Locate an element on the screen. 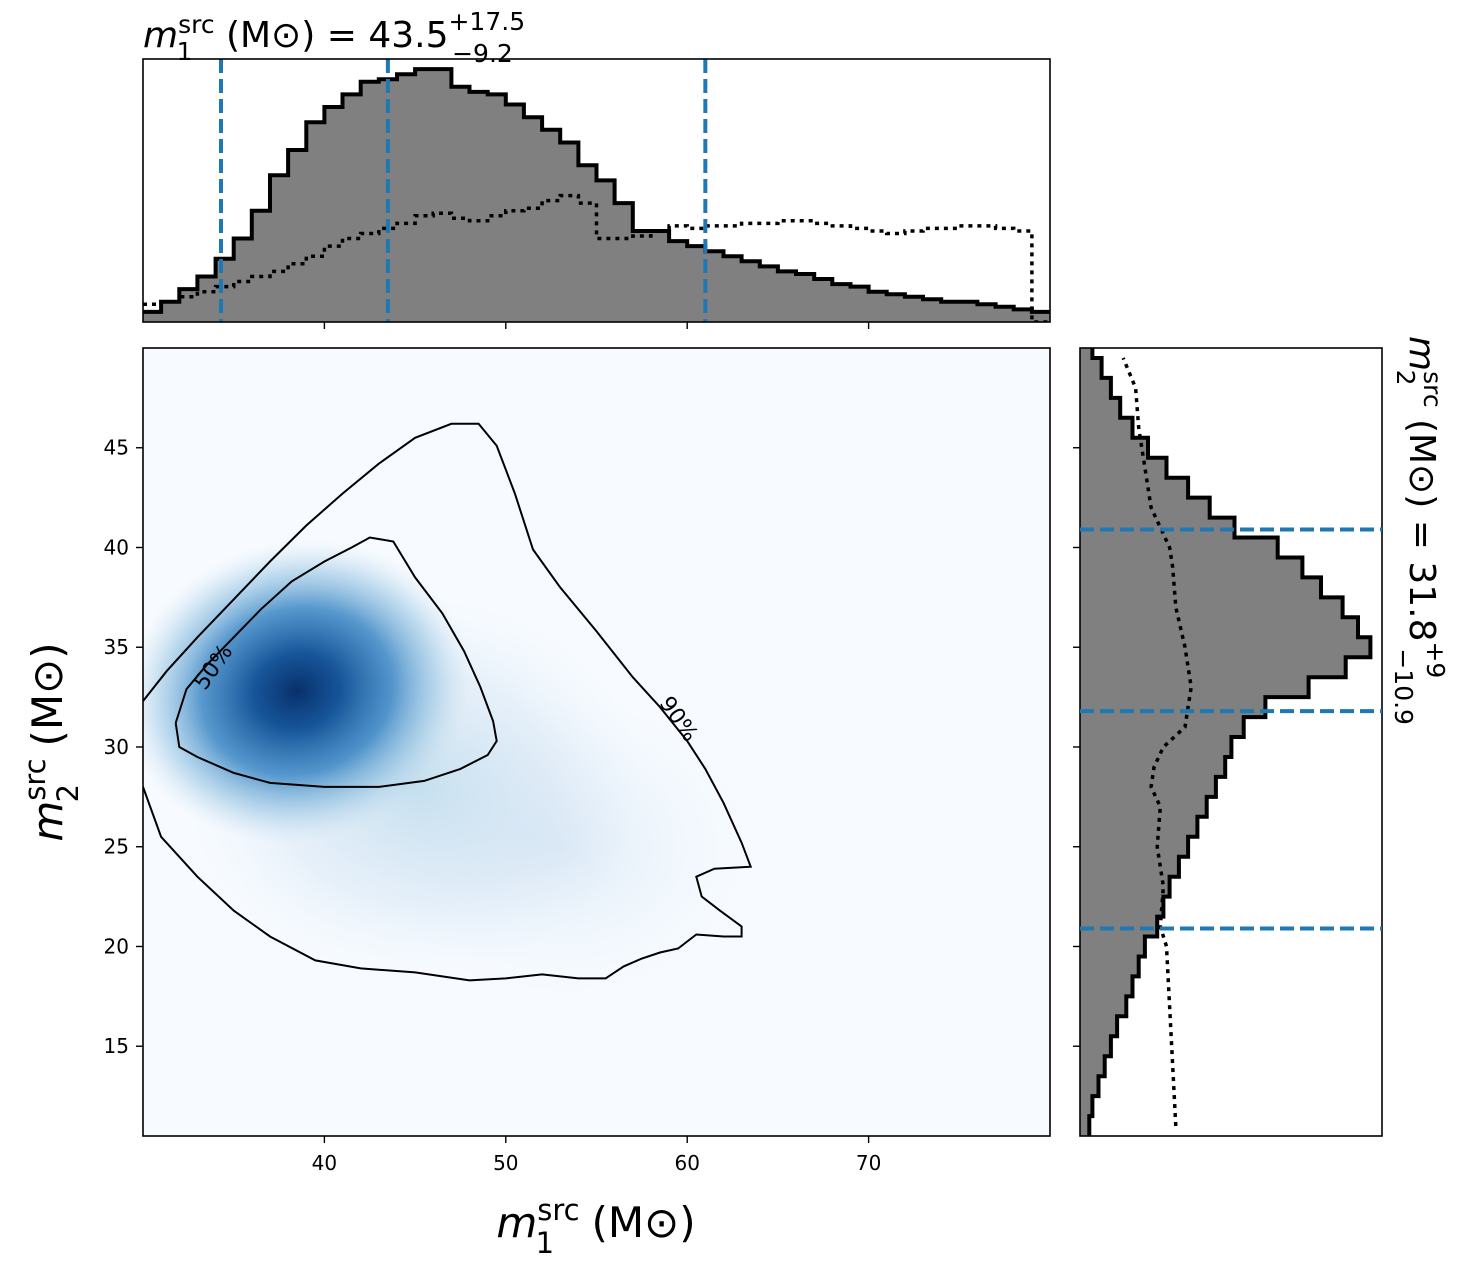 This screenshot has height=1272, width=1472. y-tick-label: 35 is located at coordinates (116, 647).